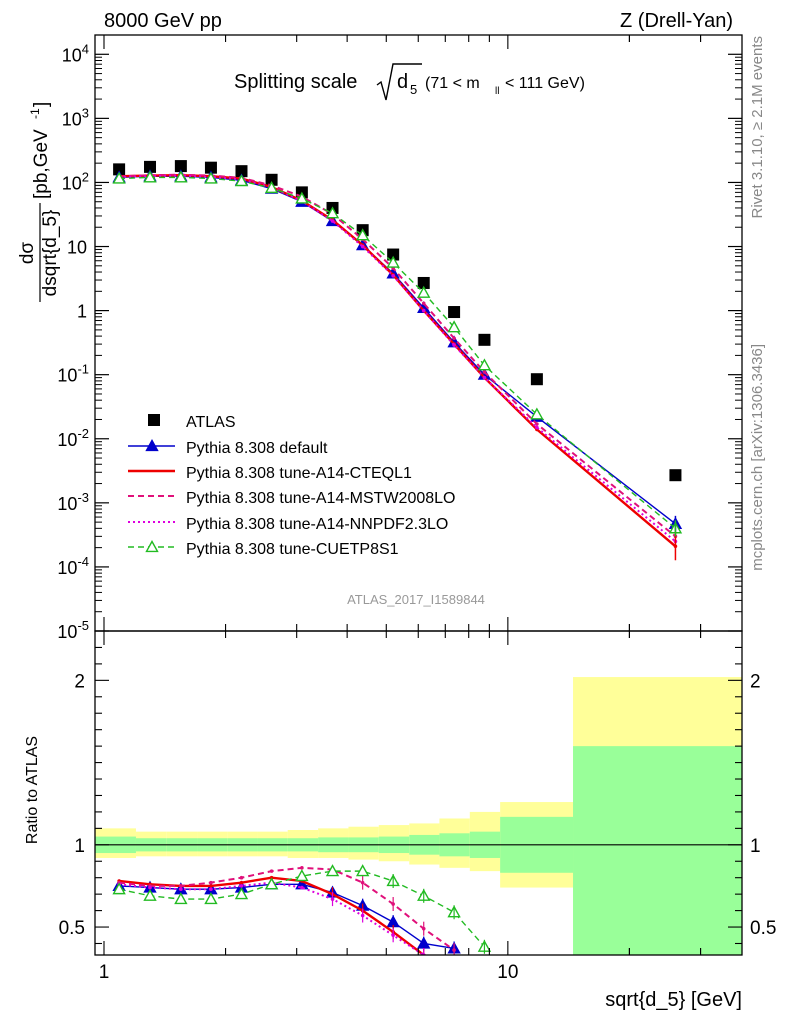 This screenshot has height=1024, width=786. What do you see at coordinates (295, 82) in the screenshot?
I see `title-main: Splitting scale` at bounding box center [295, 82].